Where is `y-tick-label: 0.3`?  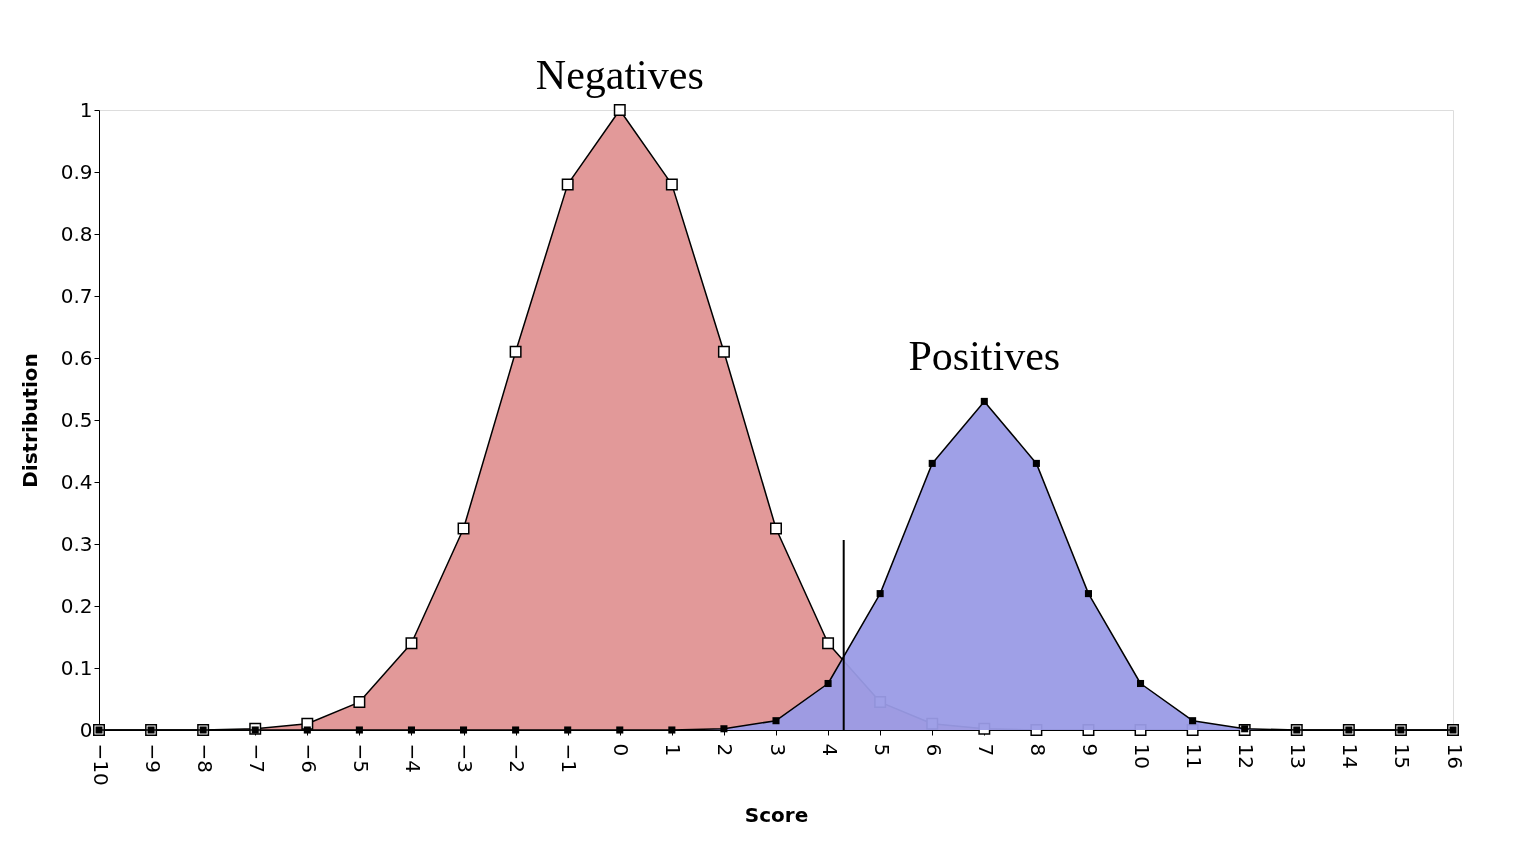 y-tick-label: 0.3 is located at coordinates (76, 543).